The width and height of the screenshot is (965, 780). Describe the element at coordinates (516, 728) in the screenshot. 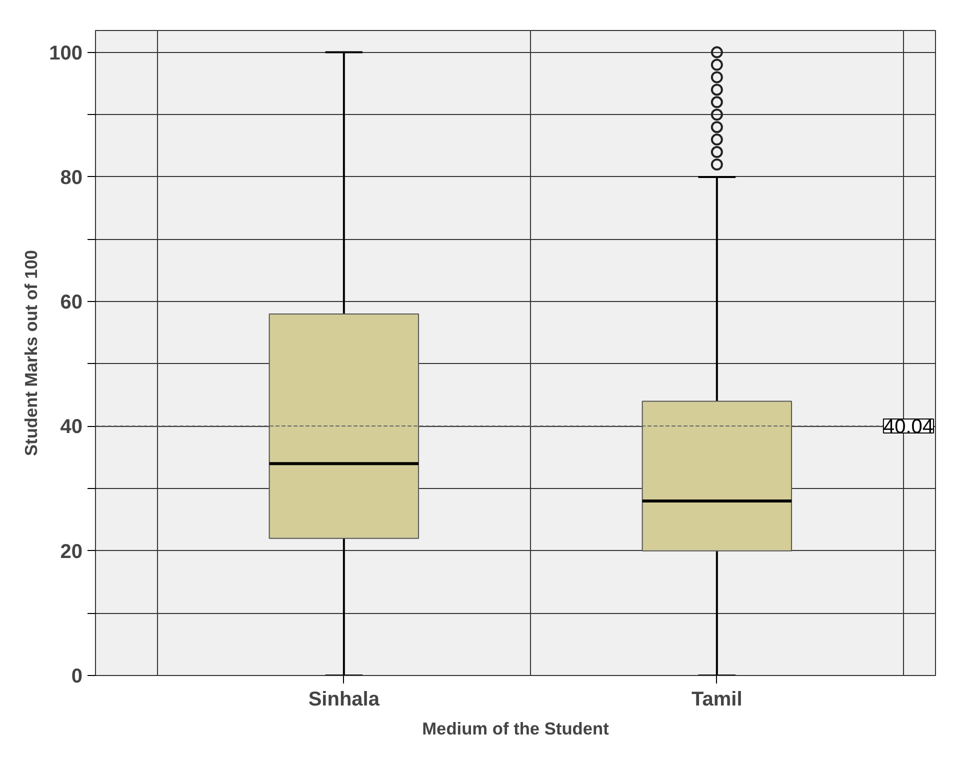

I see `x-axis-title: Medium of the Student` at that location.